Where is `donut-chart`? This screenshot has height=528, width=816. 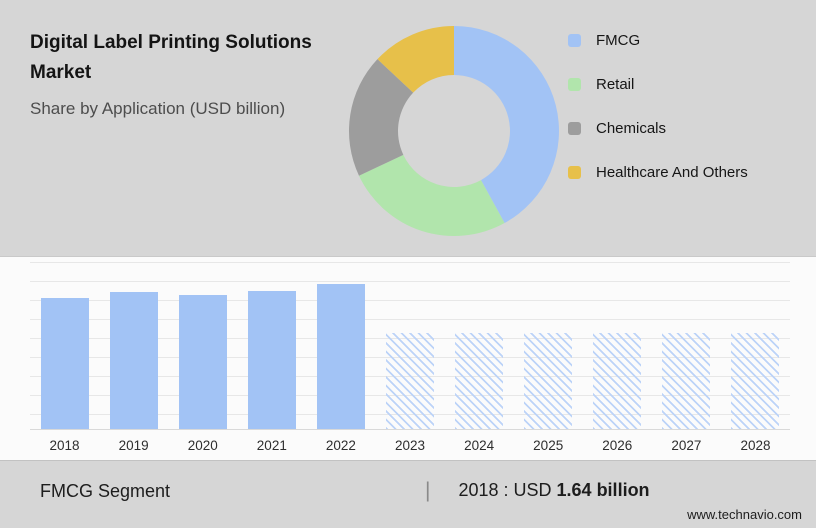
donut-chart is located at coordinates (453, 131).